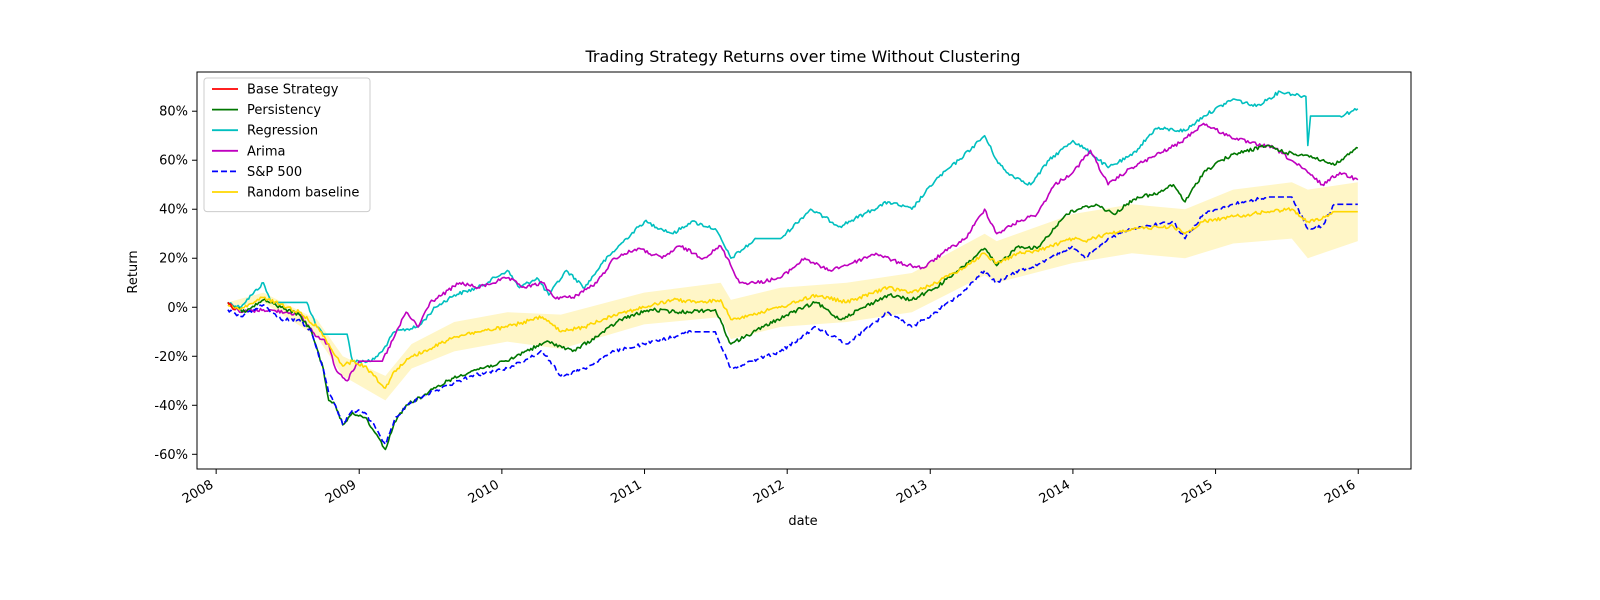 This screenshot has height=600, width=1600. I want to click on legend-label-5: Random baseline, so click(303, 193).